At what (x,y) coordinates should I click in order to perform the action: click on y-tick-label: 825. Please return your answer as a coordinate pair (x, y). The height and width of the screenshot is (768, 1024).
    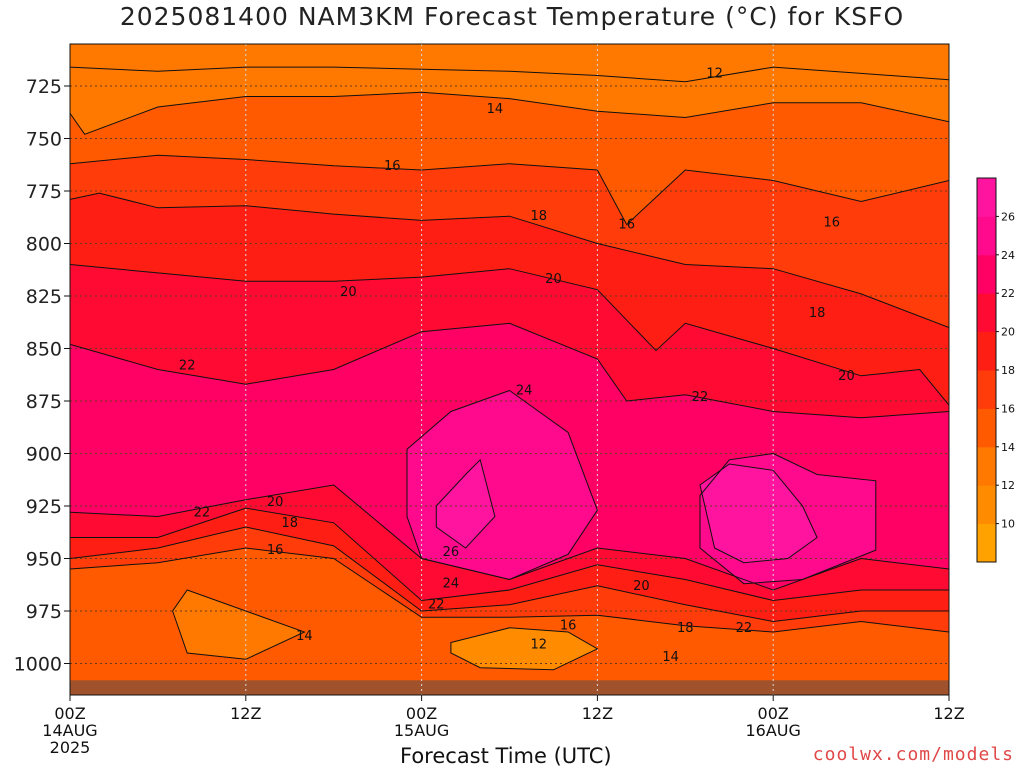
    Looking at the image, I should click on (44, 297).